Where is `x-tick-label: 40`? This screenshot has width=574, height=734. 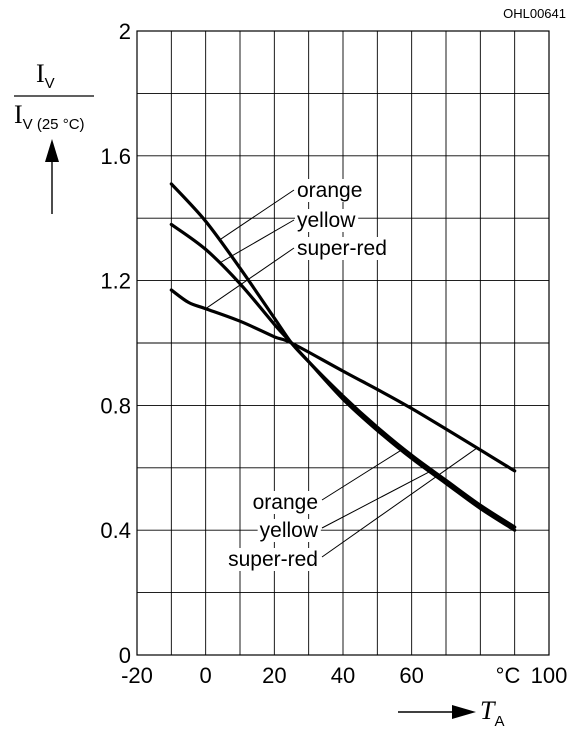 x-tick-label: 40 is located at coordinates (343, 675).